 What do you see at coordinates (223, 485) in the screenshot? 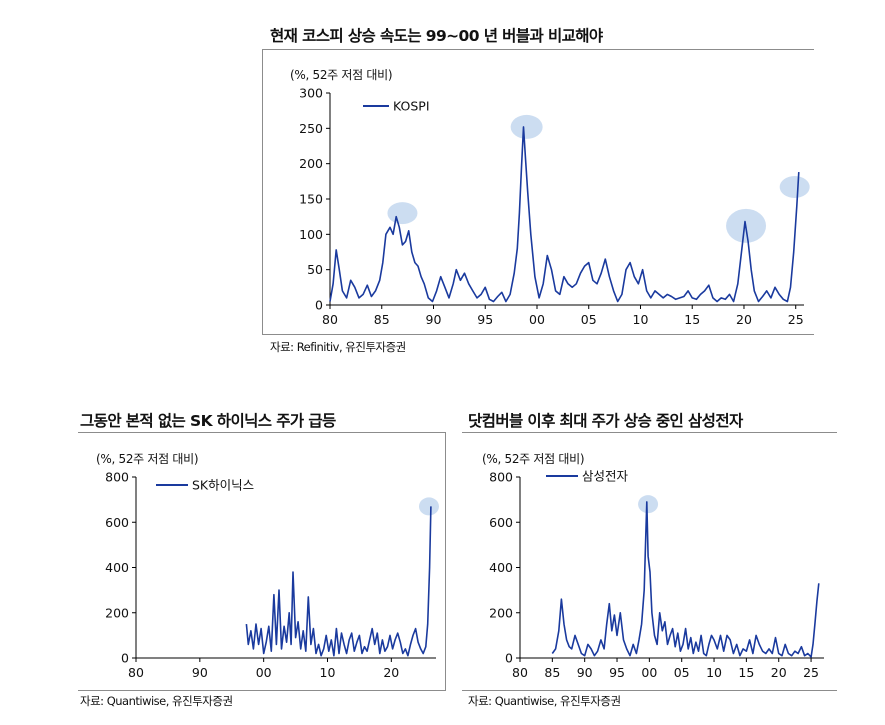
I see `legend-label: SK하이닉스` at bounding box center [223, 485].